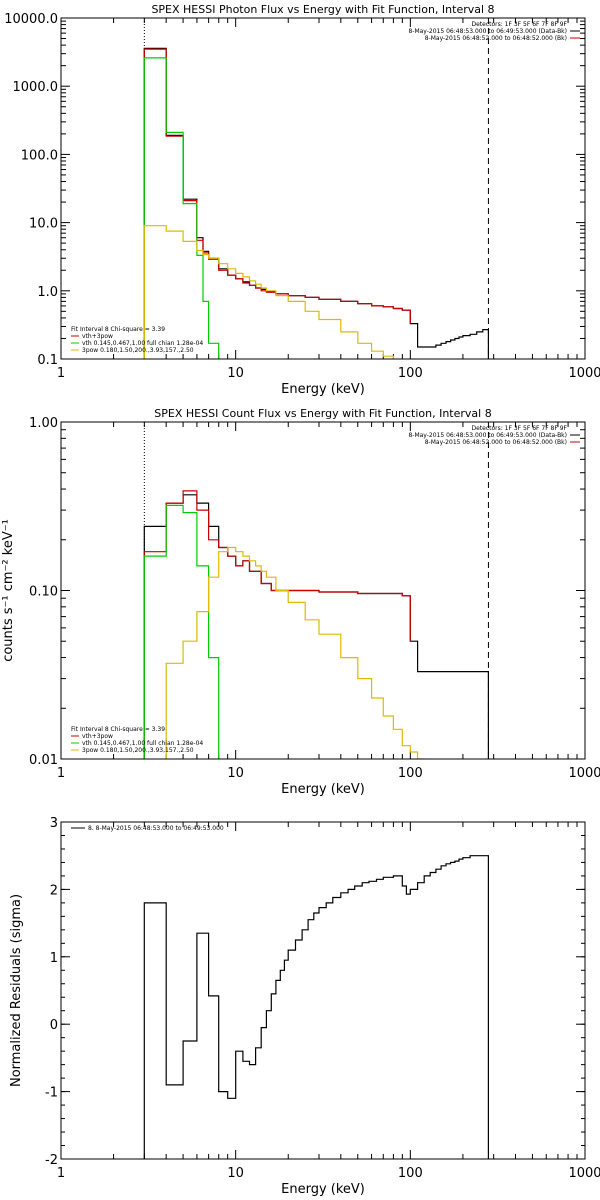 The image size is (600, 1200). What do you see at coordinates (47, 360) in the screenshot?
I see `y-tick-label: 0.1` at bounding box center [47, 360].